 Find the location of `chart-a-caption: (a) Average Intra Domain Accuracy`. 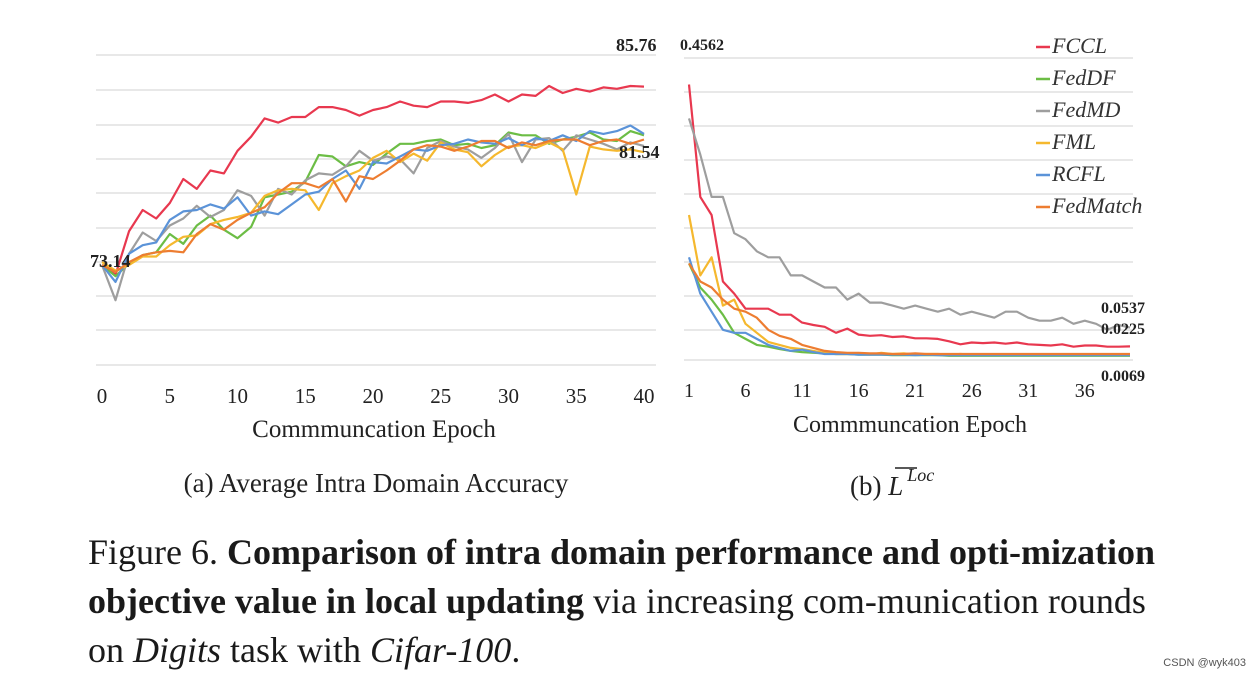

chart-a-caption: (a) Average Intra Domain Accuracy is located at coordinates (376, 483).